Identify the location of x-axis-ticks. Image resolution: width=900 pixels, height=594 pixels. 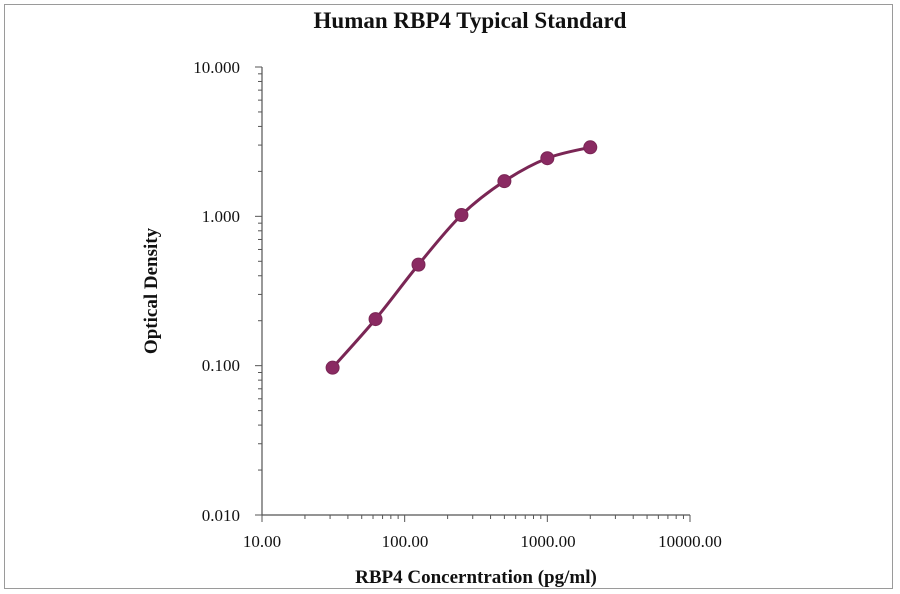
(476, 518).